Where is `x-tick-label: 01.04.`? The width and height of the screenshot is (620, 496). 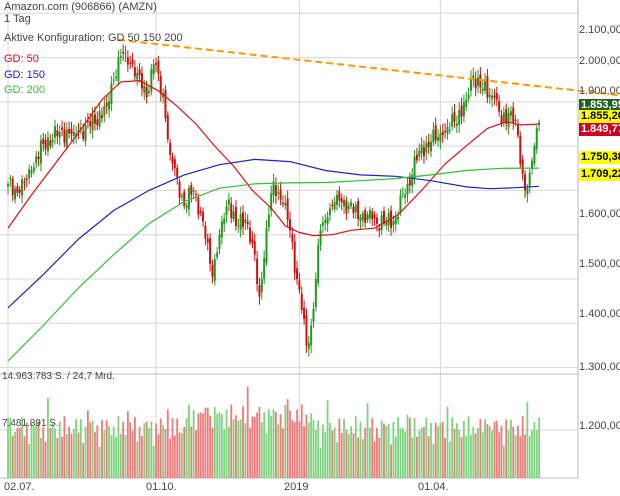
x-tick-label: 01.04. is located at coordinates (433, 487).